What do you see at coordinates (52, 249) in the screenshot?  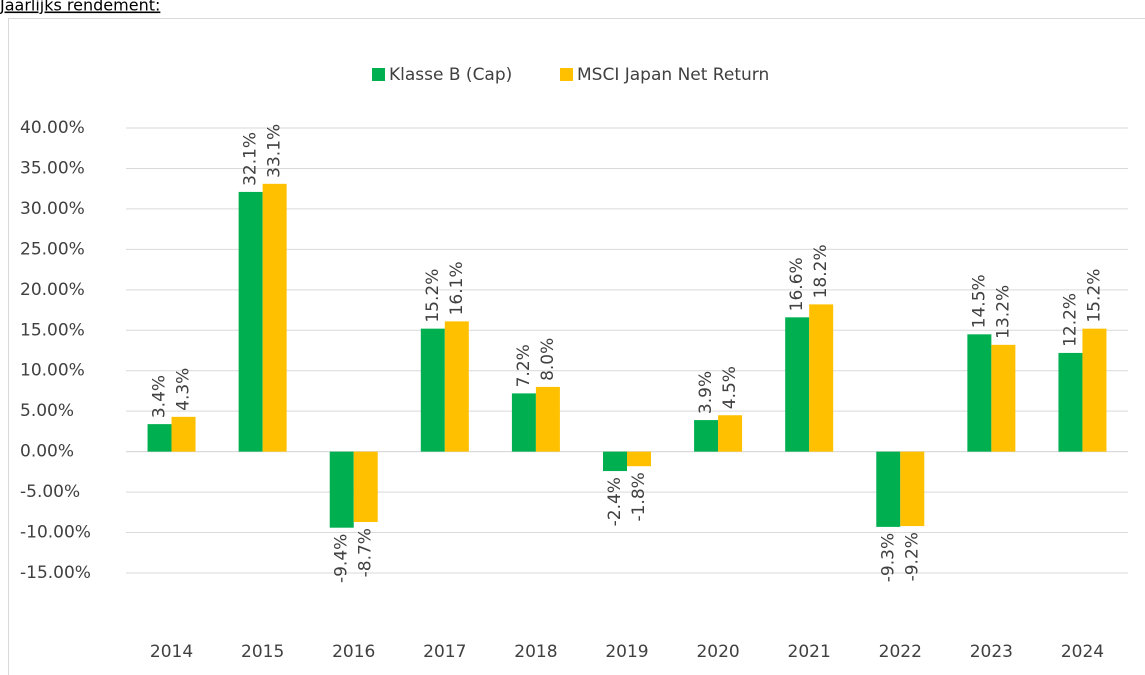 I see `y-tick-label: 25.00%` at bounding box center [52, 249].